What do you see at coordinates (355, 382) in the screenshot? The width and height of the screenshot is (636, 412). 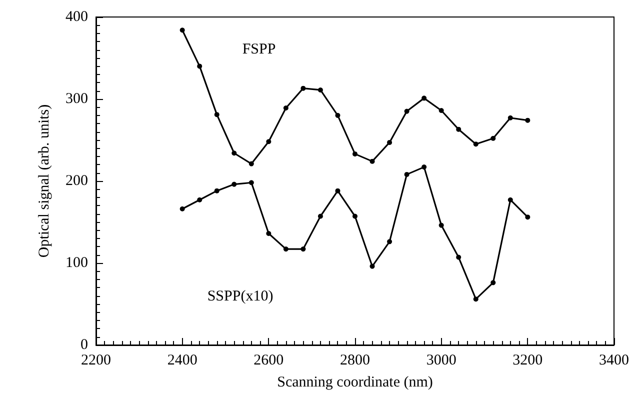 I see `x-axis-title: Scanning coordinate (nm)` at bounding box center [355, 382].